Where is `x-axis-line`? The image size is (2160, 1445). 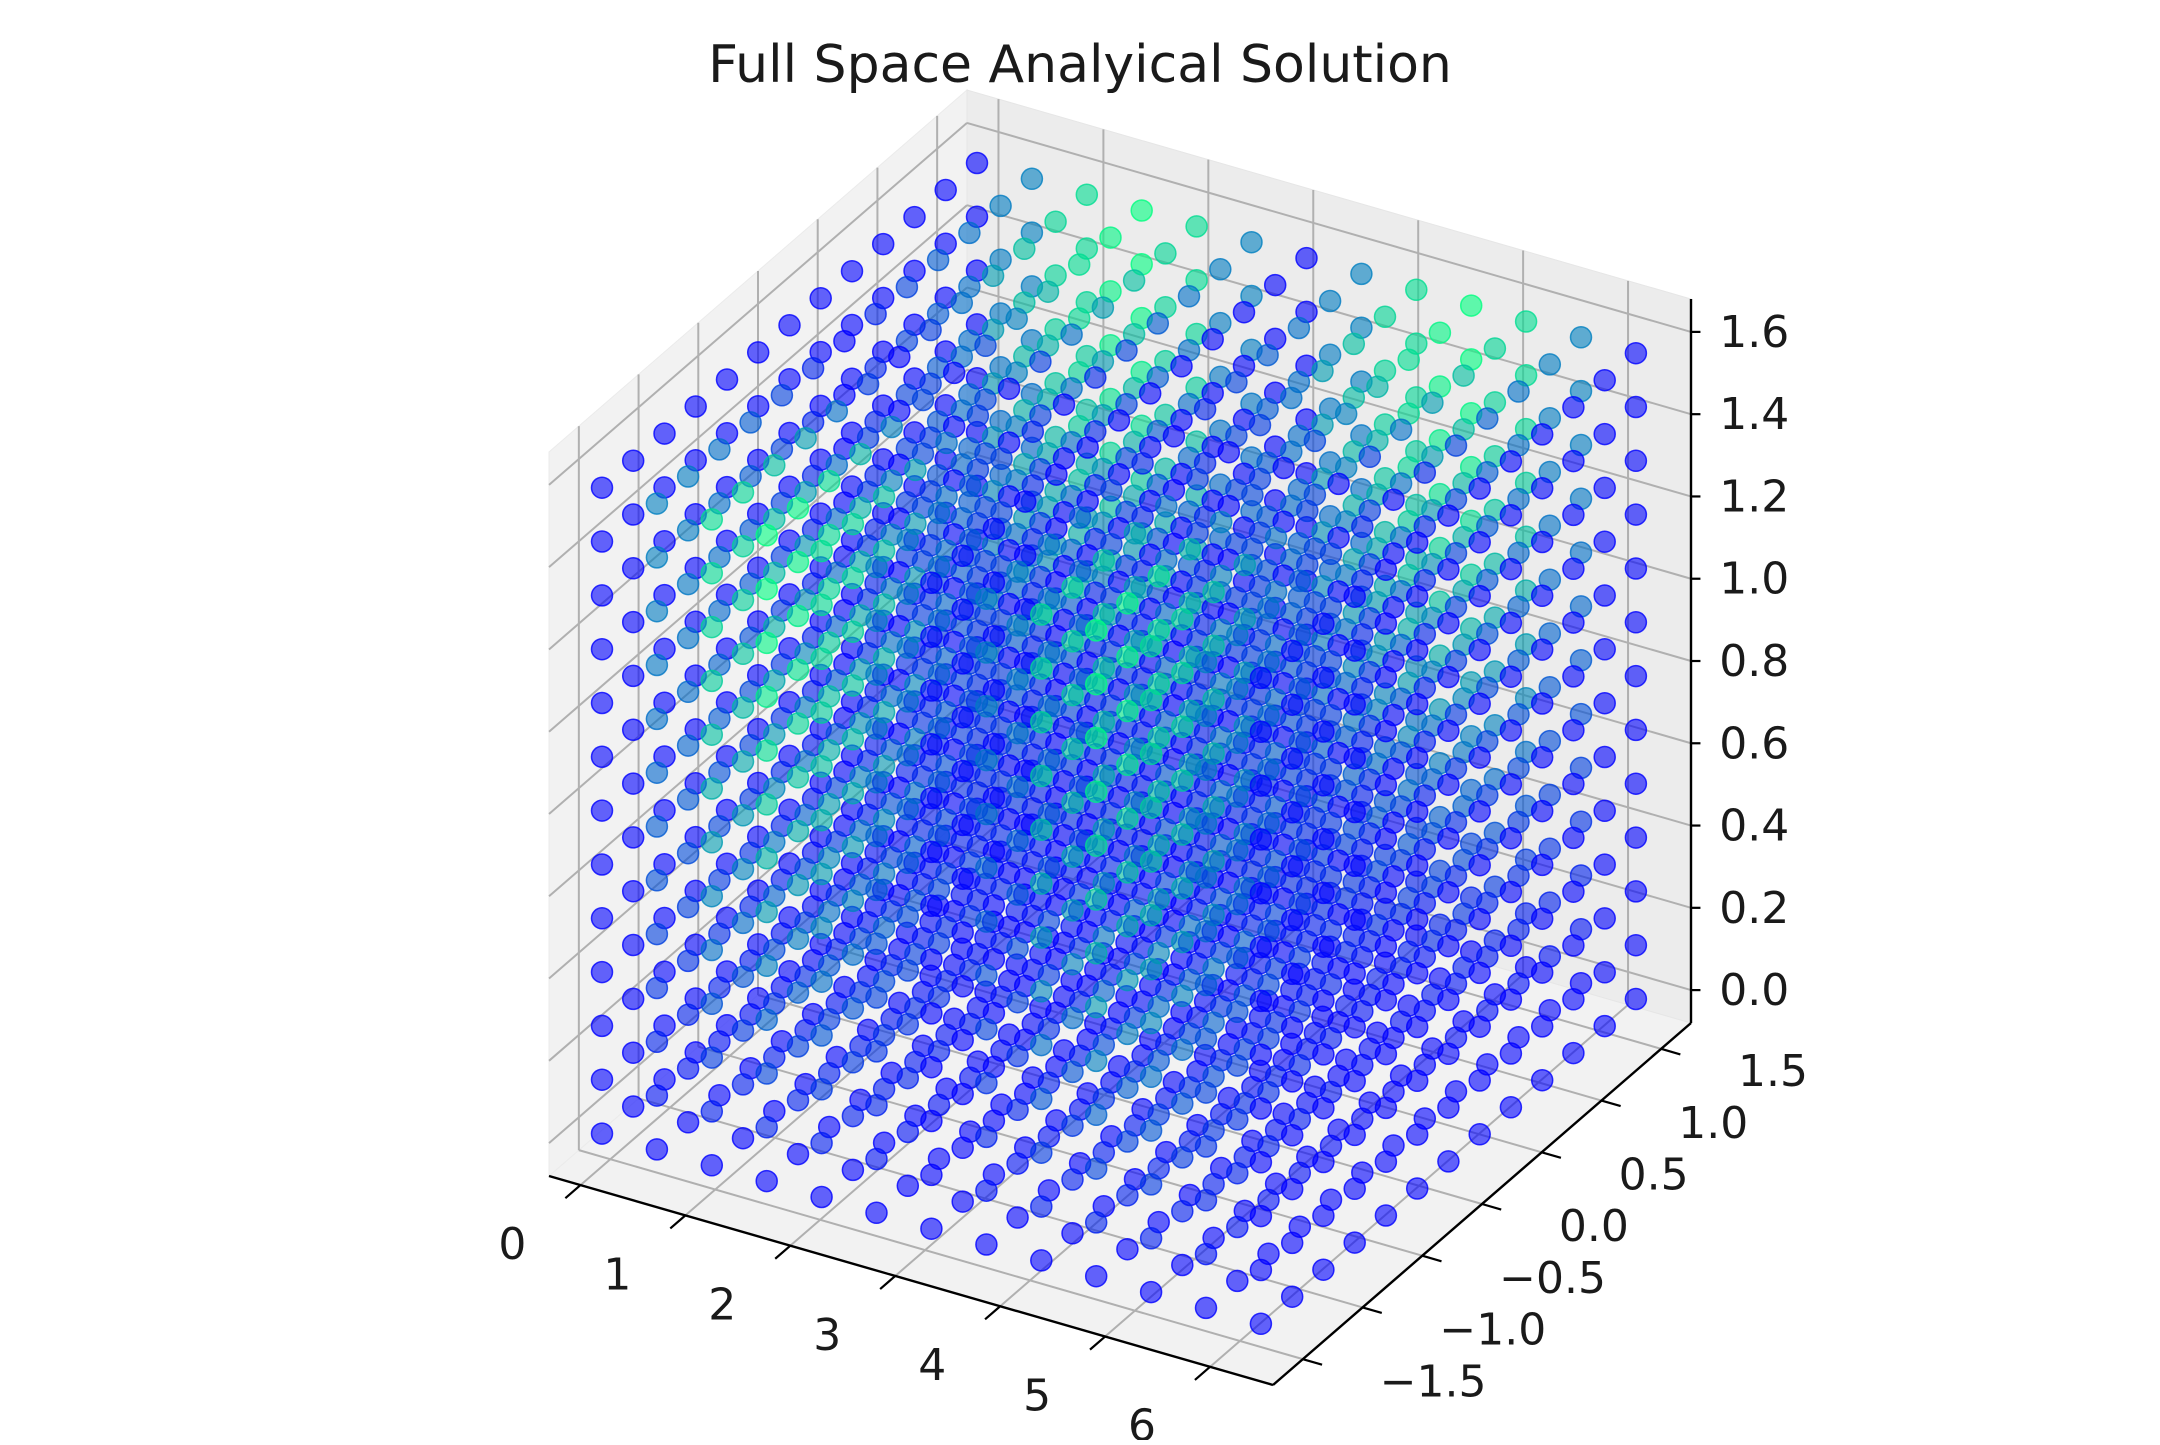
x-axis-line is located at coordinates (911, 1280).